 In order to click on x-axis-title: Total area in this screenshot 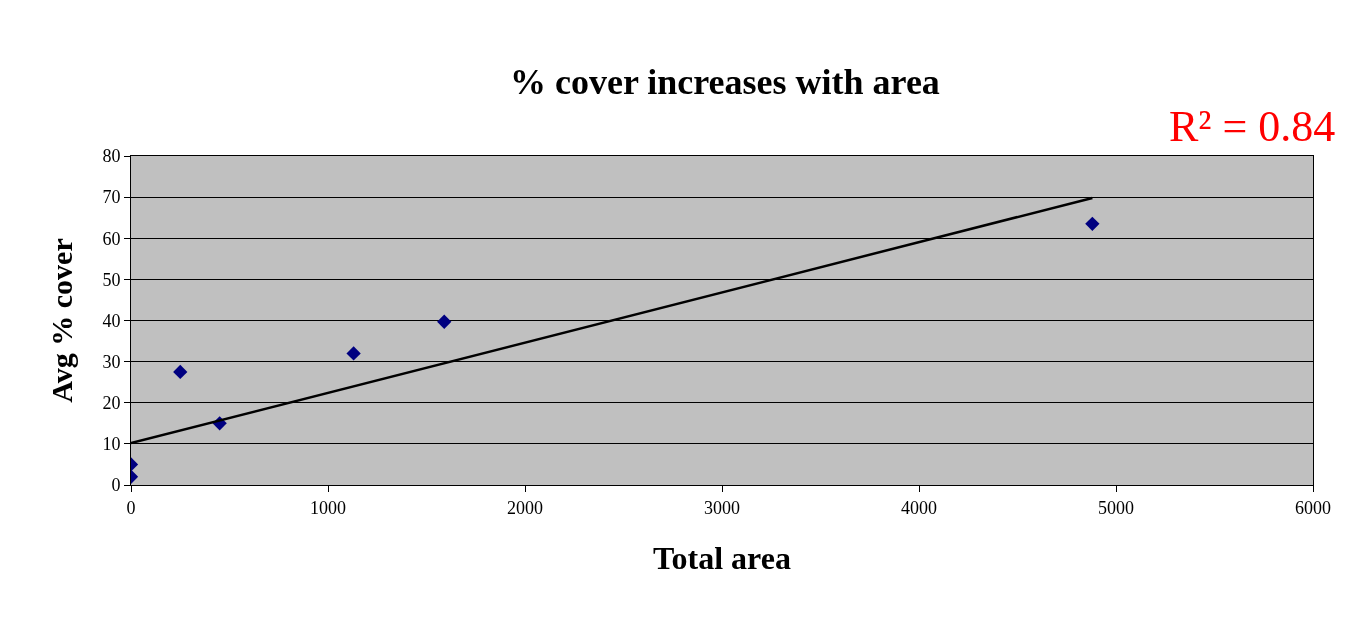, I will do `click(722, 558)`.